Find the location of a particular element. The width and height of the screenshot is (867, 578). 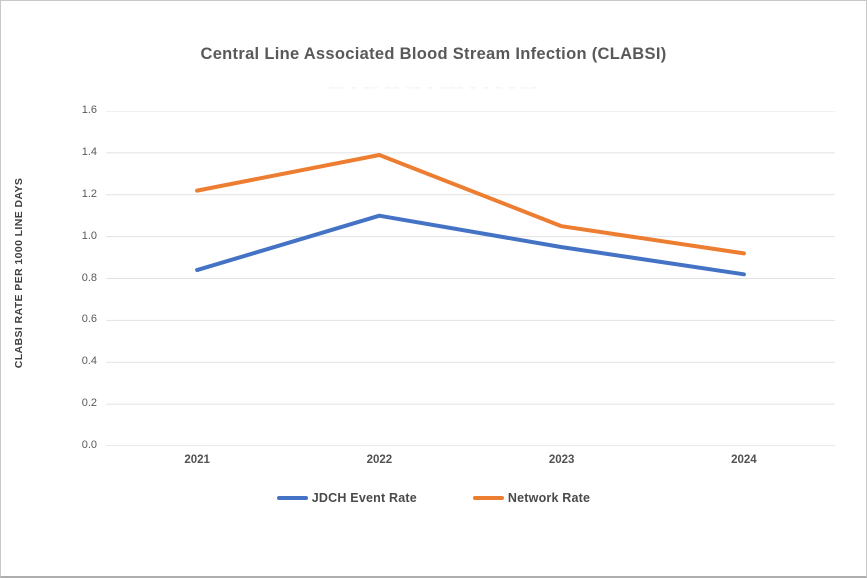

x-tick-label: 2022 is located at coordinates (379, 460).